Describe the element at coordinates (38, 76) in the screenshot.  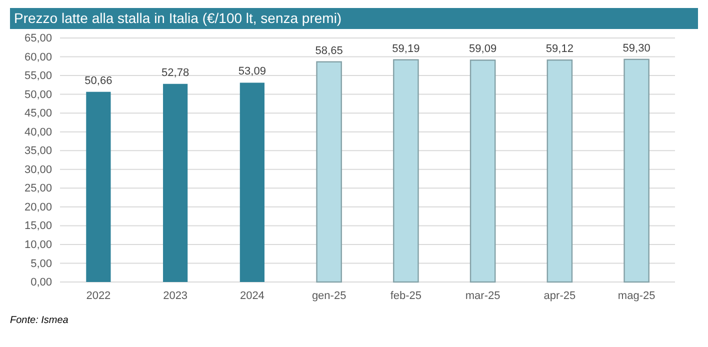
I see `y-tick-label: 55,00` at that location.